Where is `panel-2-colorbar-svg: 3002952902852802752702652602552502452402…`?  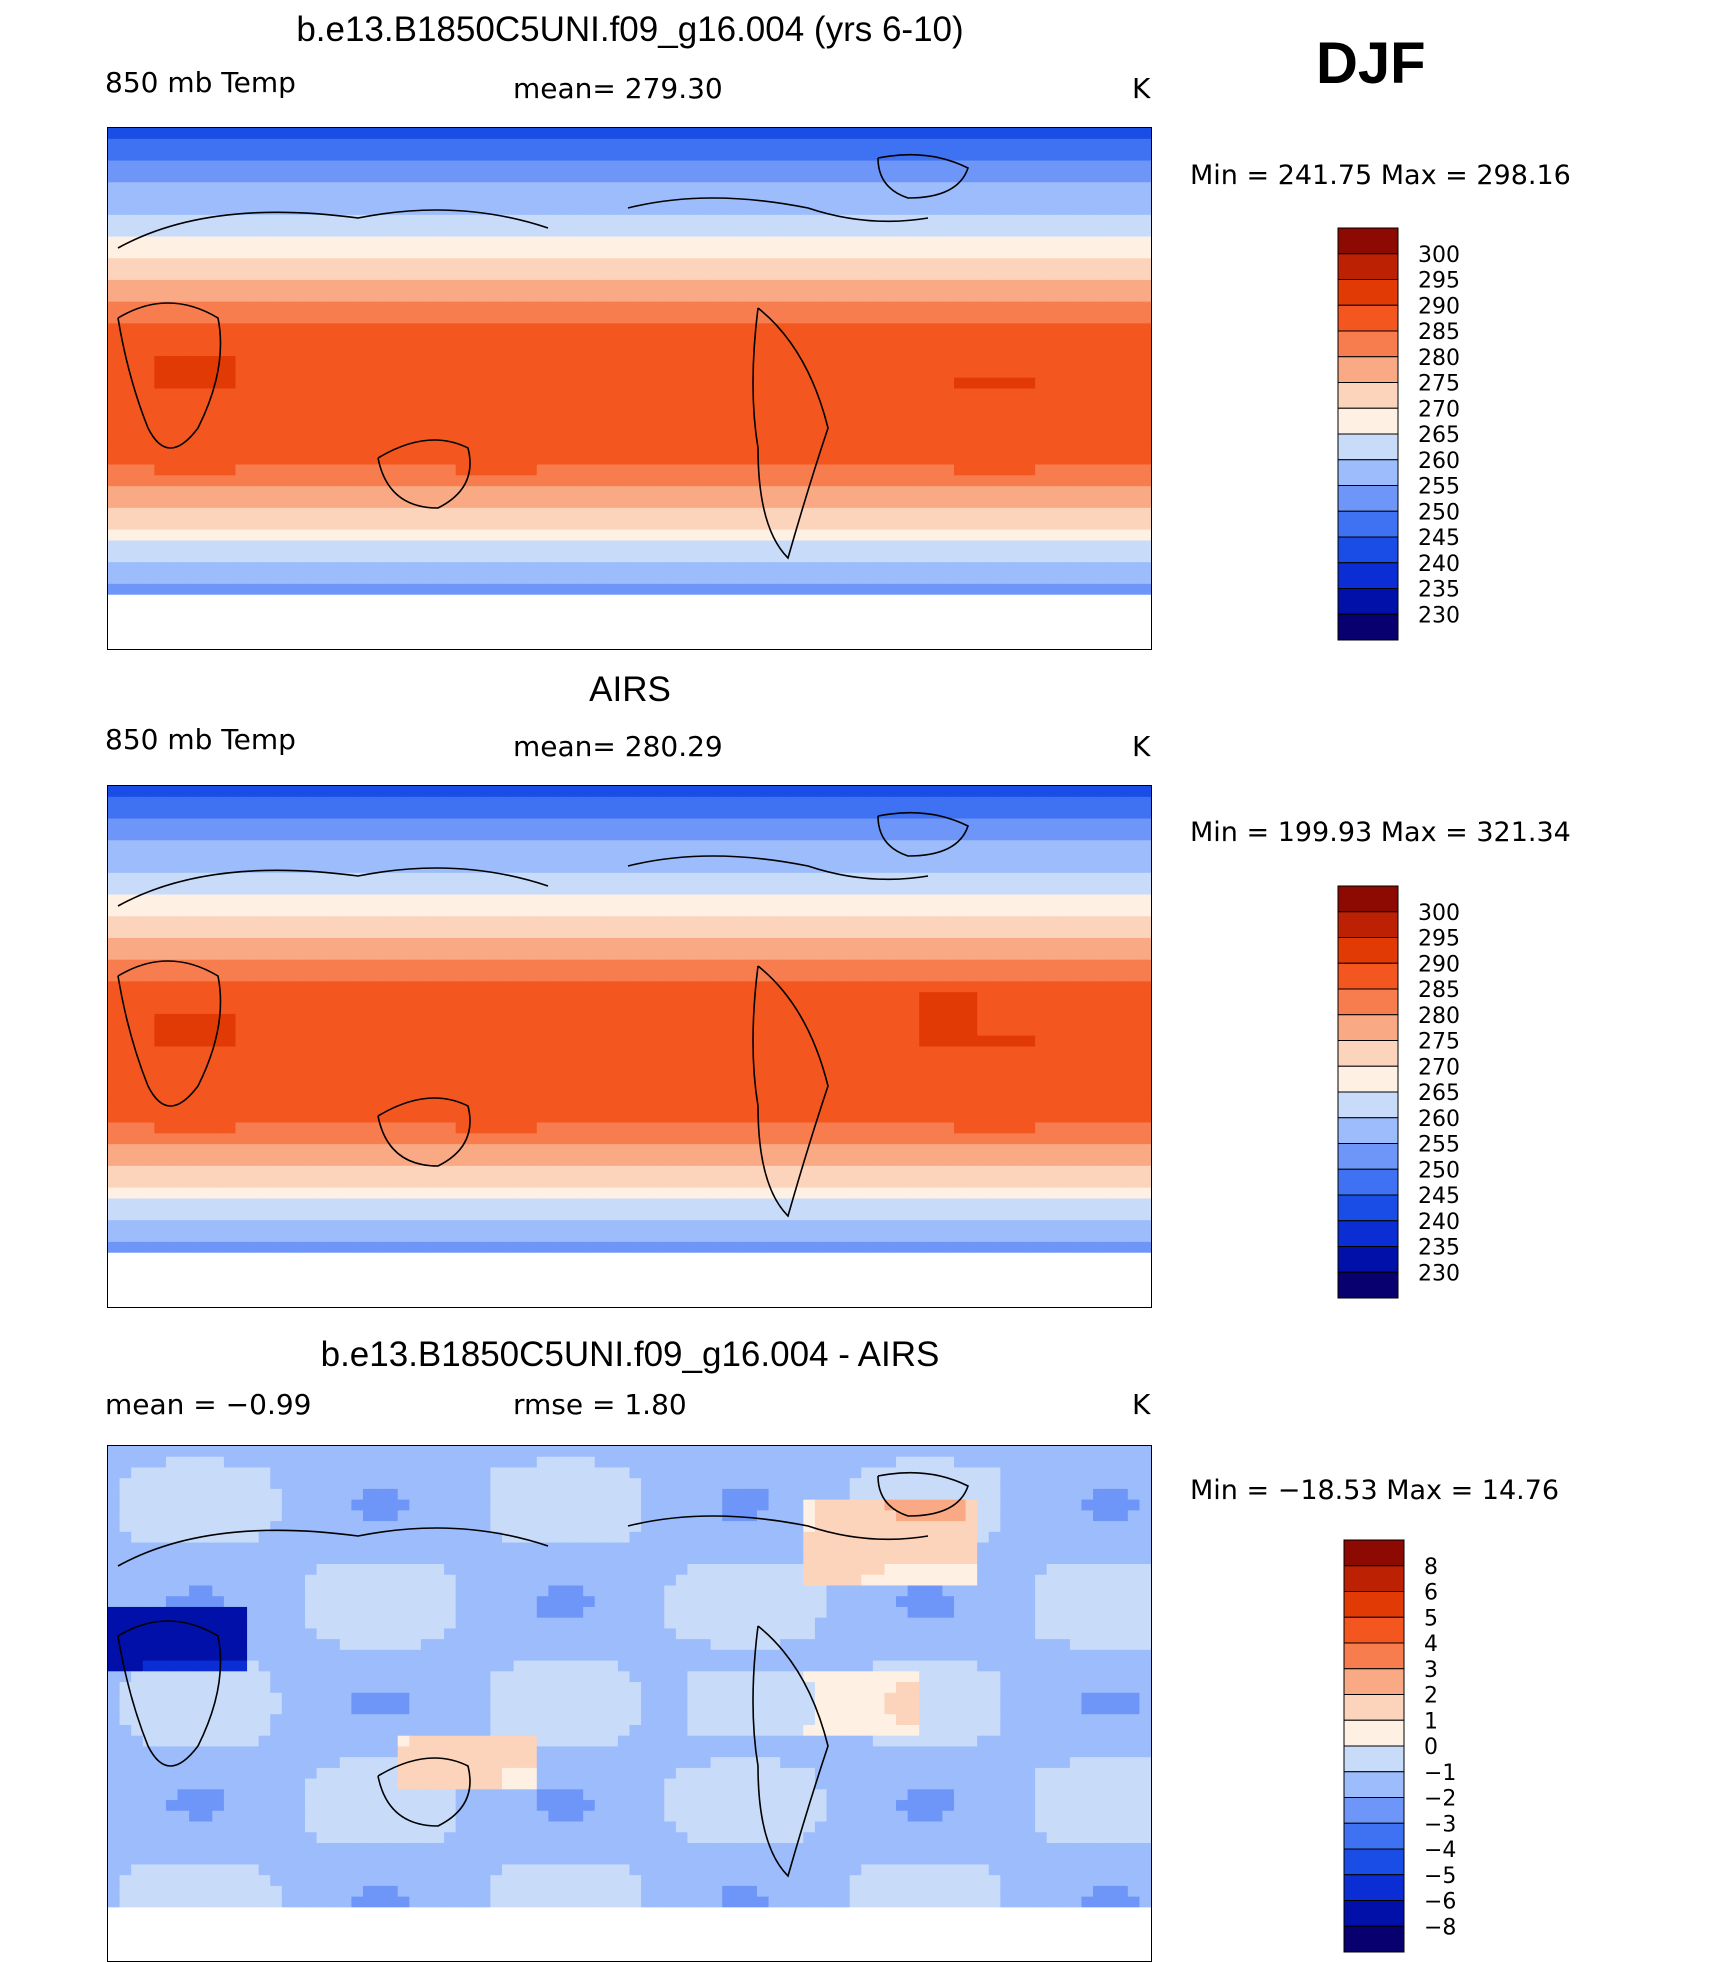 panel-2-colorbar-svg: 3002952902852802752702652602552502452402… is located at coordinates (1398, 1092).